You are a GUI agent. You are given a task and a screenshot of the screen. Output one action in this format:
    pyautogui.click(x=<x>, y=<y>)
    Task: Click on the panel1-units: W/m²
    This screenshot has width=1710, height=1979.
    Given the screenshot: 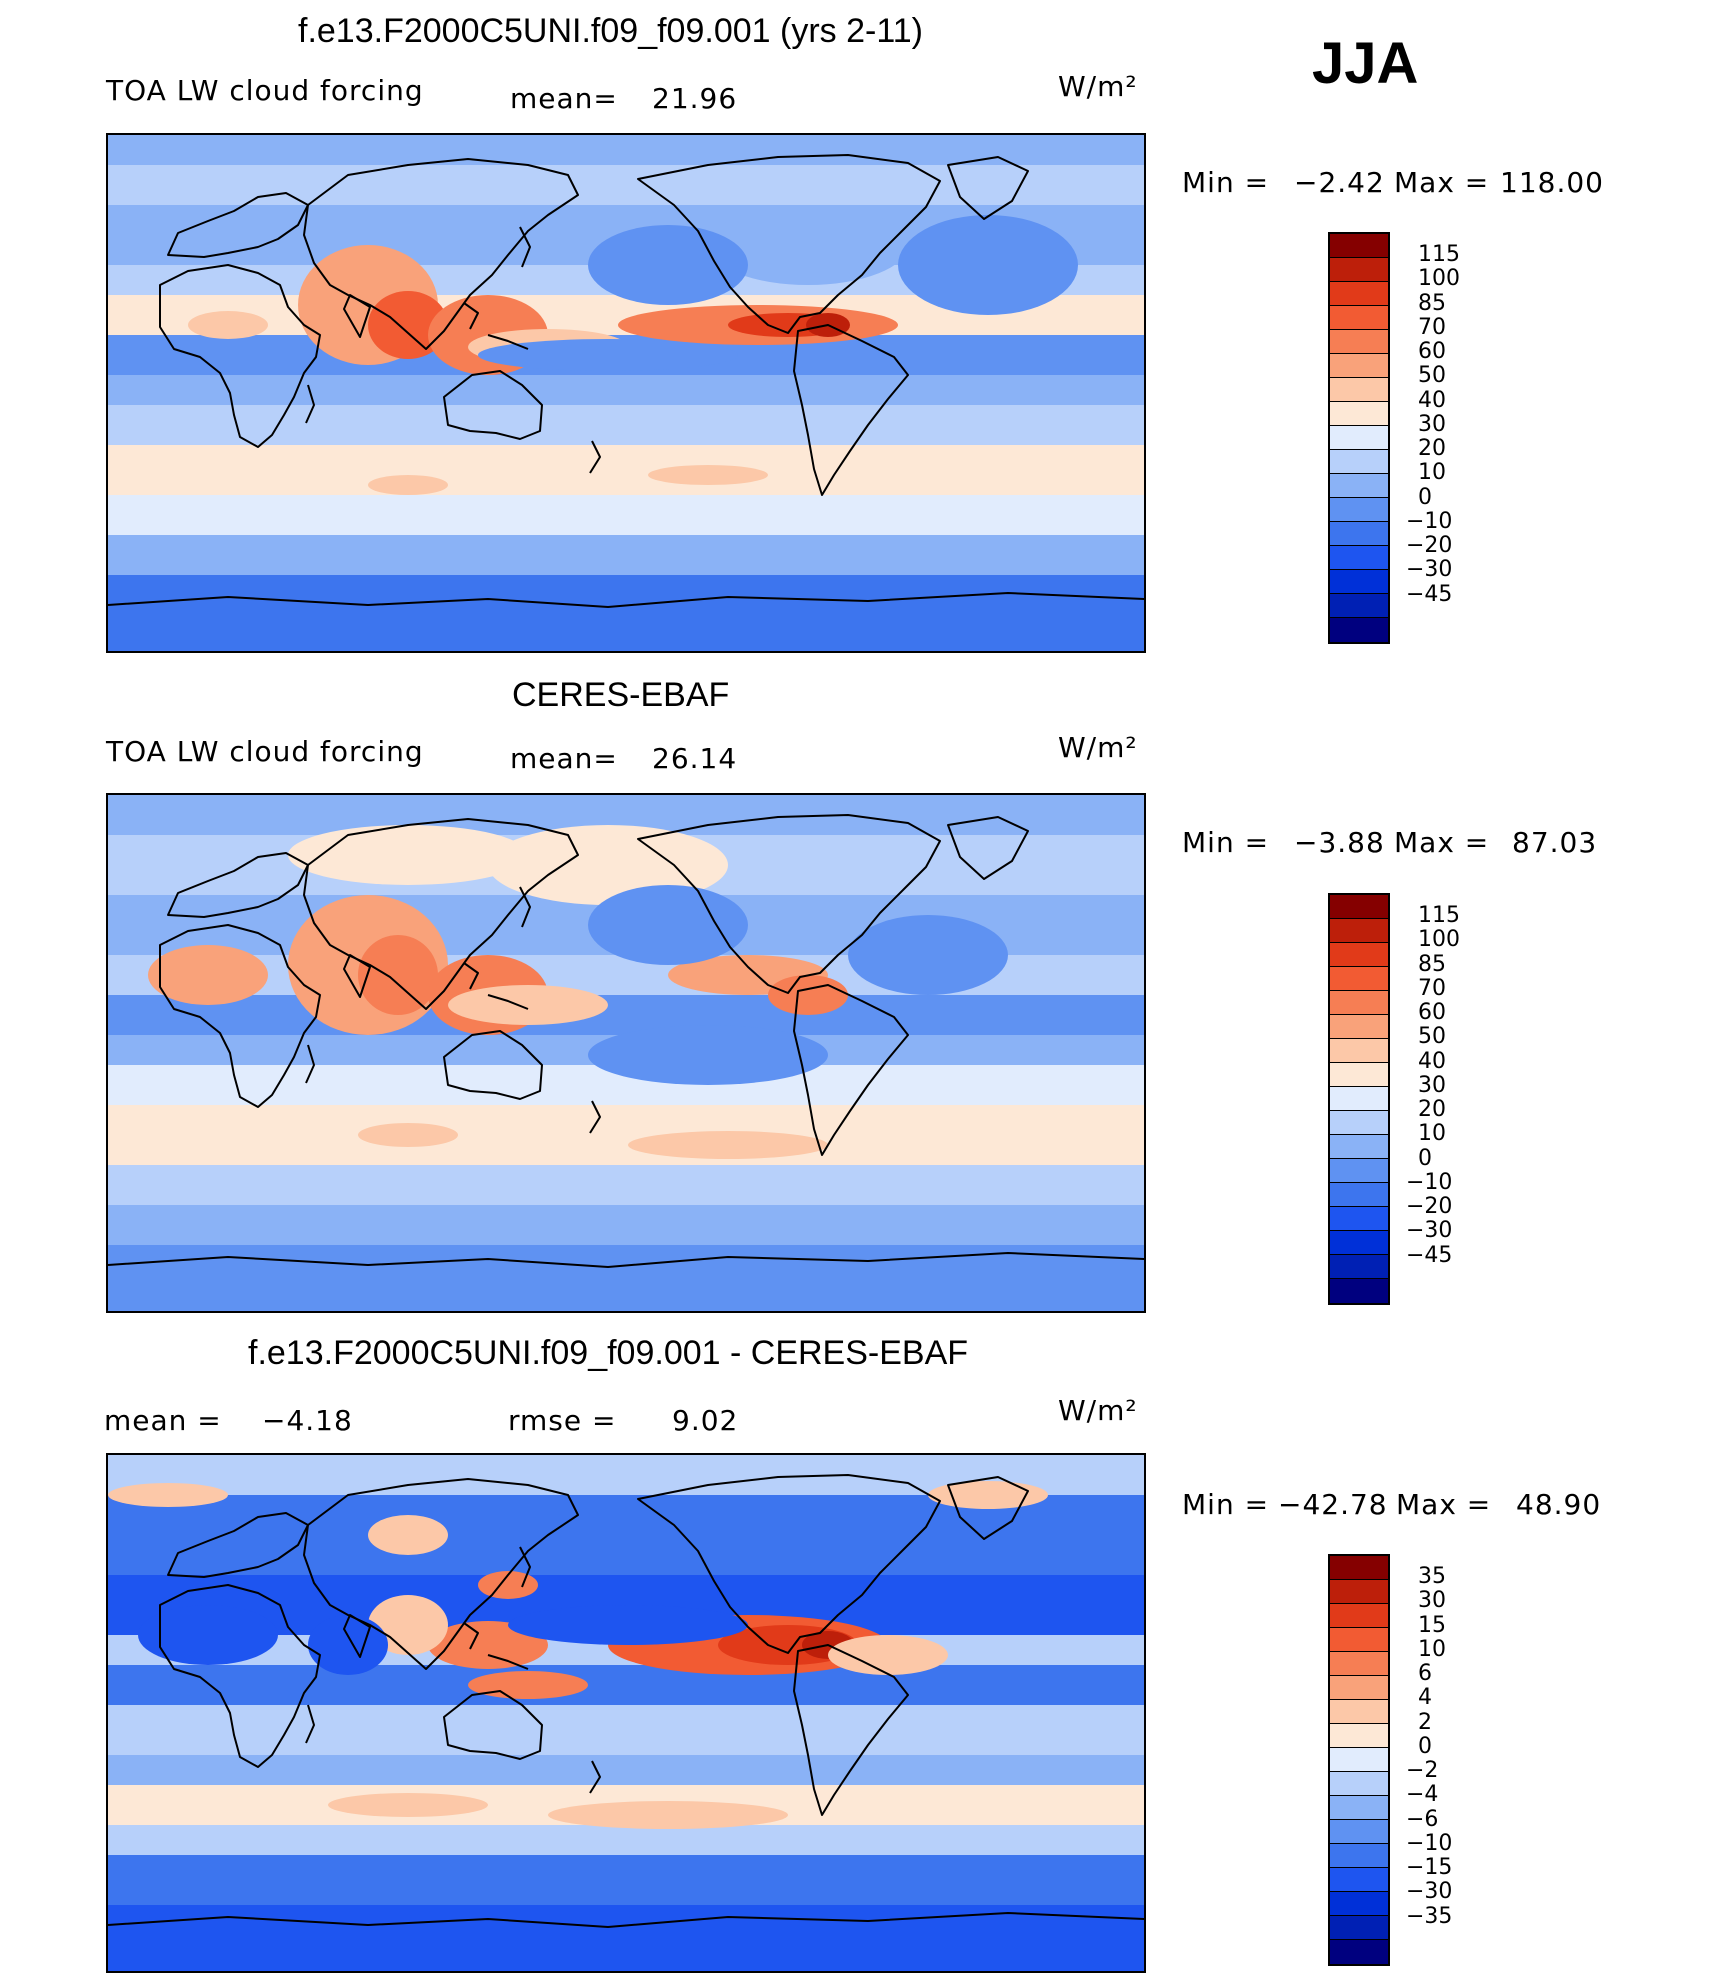 What is the action you would take?
    pyautogui.click(x=1098, y=86)
    